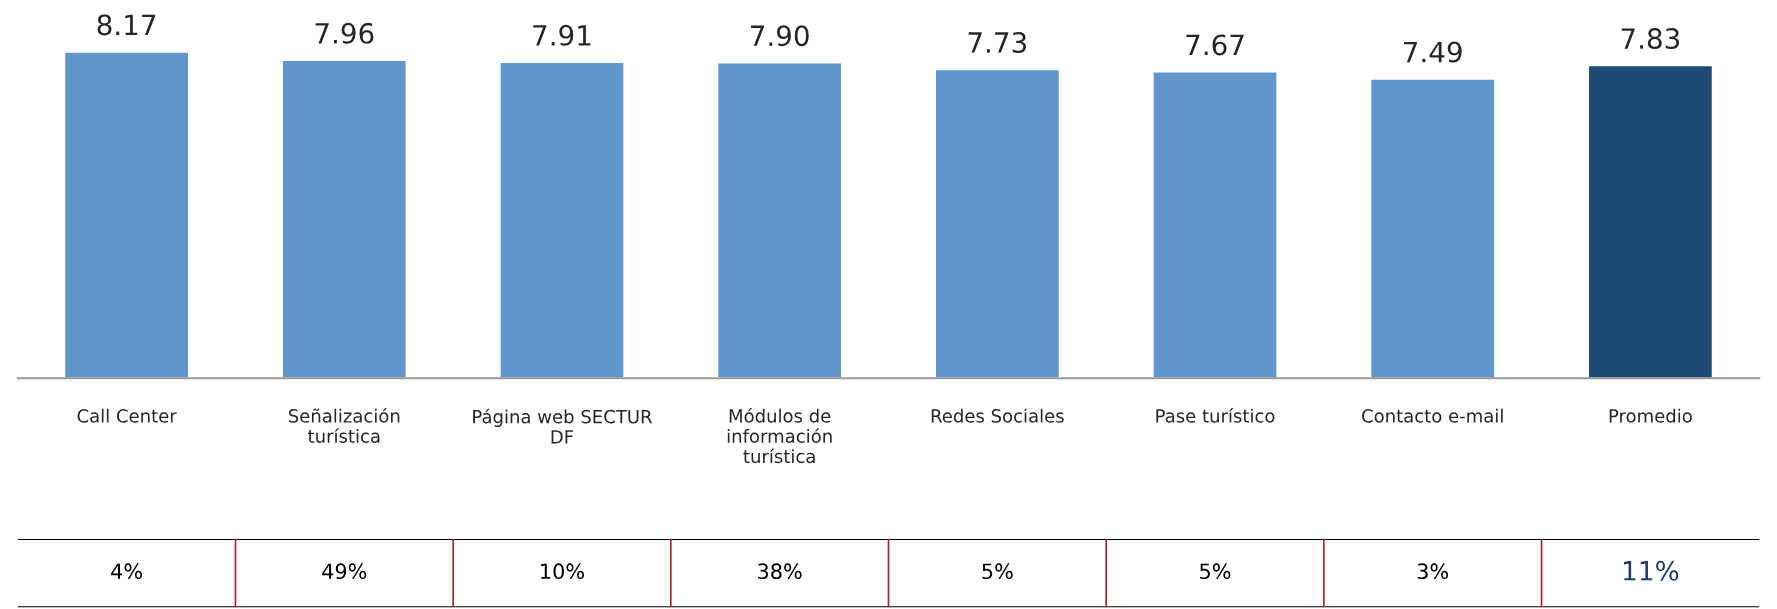 The image size is (1777, 609). Describe the element at coordinates (562, 35) in the screenshot. I see `data-label: 7.91` at that location.